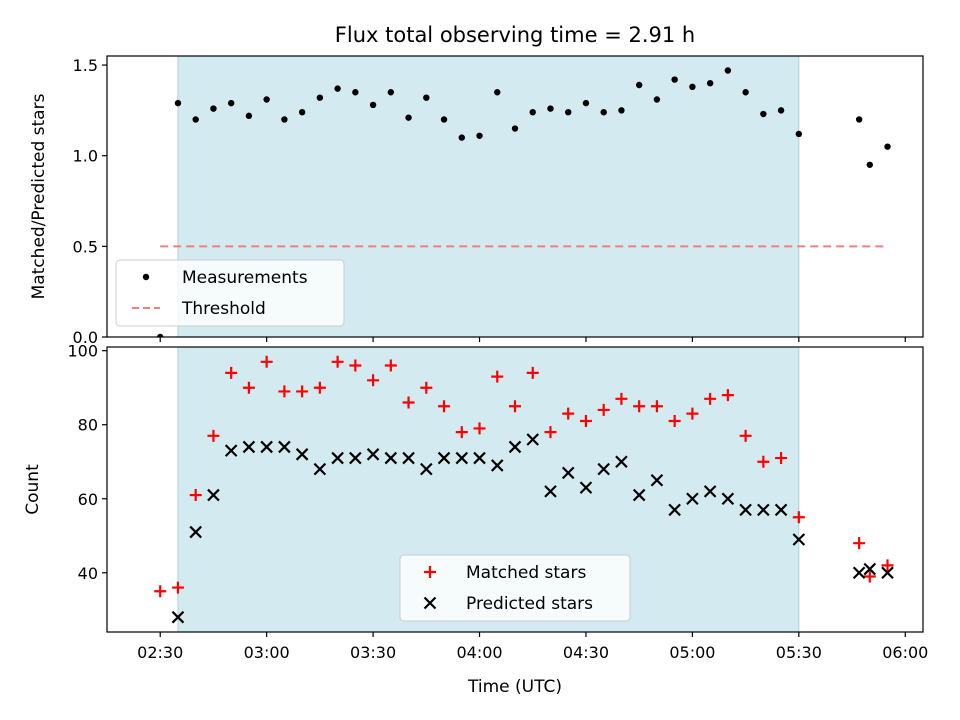  What do you see at coordinates (85, 65) in the screenshot?
I see `y-tick-label: 1.5` at bounding box center [85, 65].